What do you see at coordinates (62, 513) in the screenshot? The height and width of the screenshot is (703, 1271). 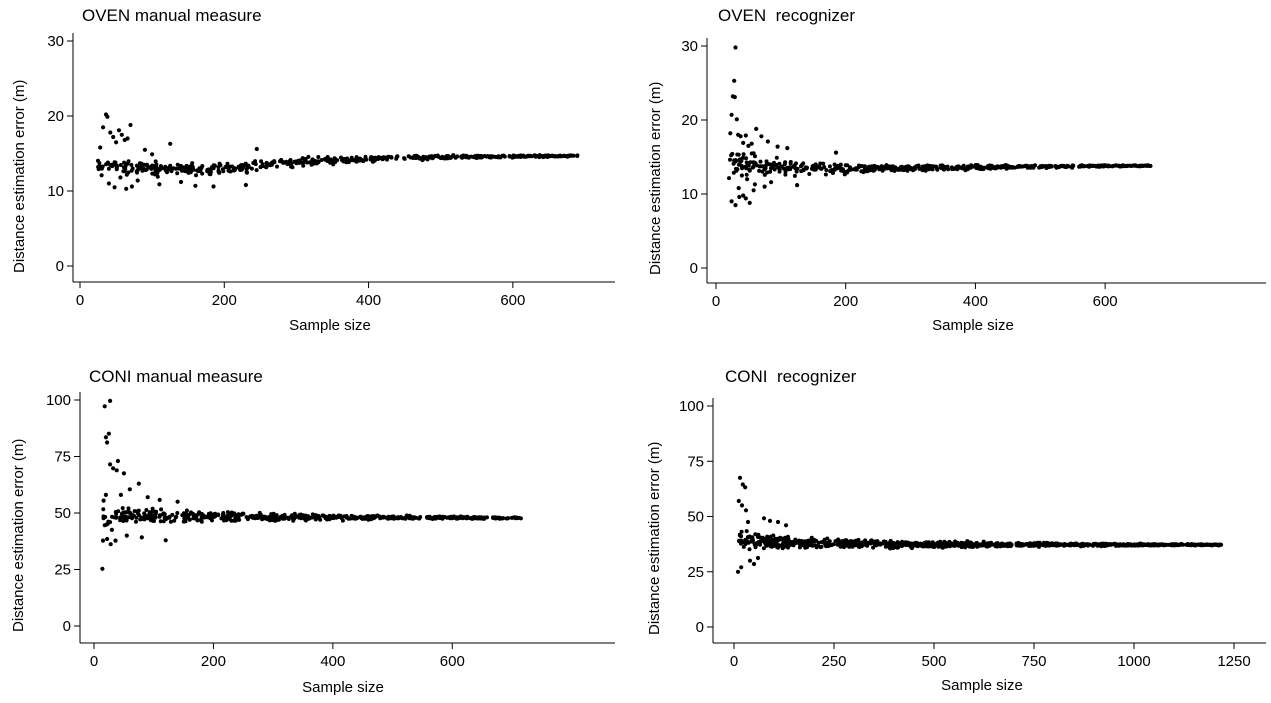 I see `y-tick-label: 50` at bounding box center [62, 513].